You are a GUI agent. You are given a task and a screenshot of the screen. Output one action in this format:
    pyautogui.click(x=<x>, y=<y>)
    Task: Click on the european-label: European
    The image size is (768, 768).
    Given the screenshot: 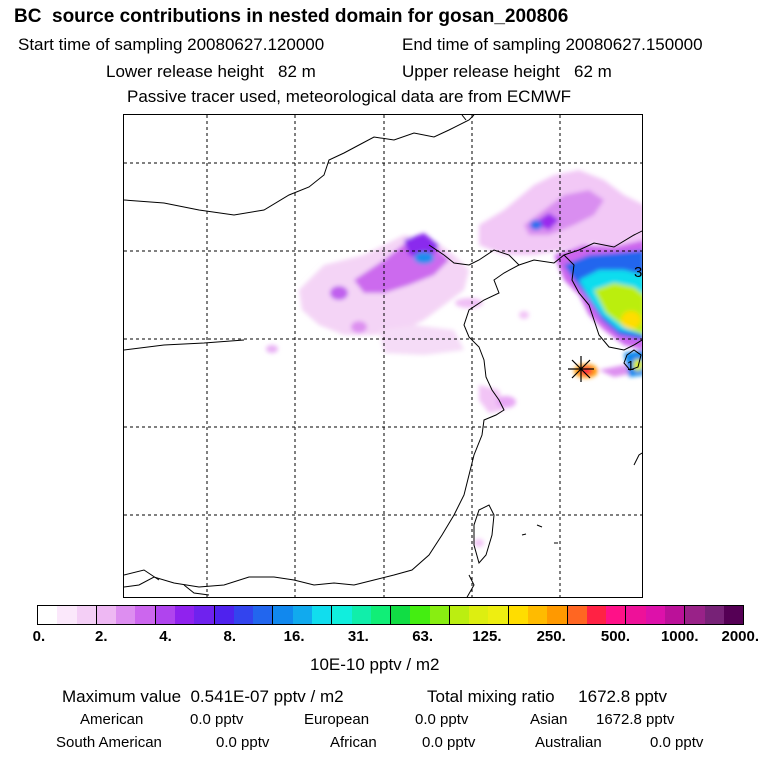 What is the action you would take?
    pyautogui.click(x=337, y=719)
    